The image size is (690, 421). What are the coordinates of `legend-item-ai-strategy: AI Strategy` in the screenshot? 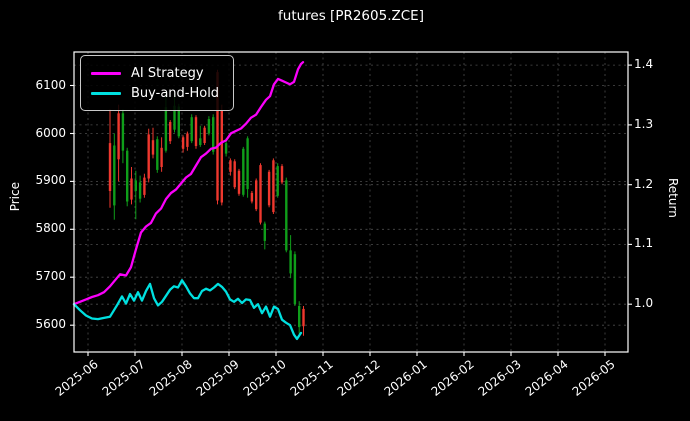 It's located at (155, 73).